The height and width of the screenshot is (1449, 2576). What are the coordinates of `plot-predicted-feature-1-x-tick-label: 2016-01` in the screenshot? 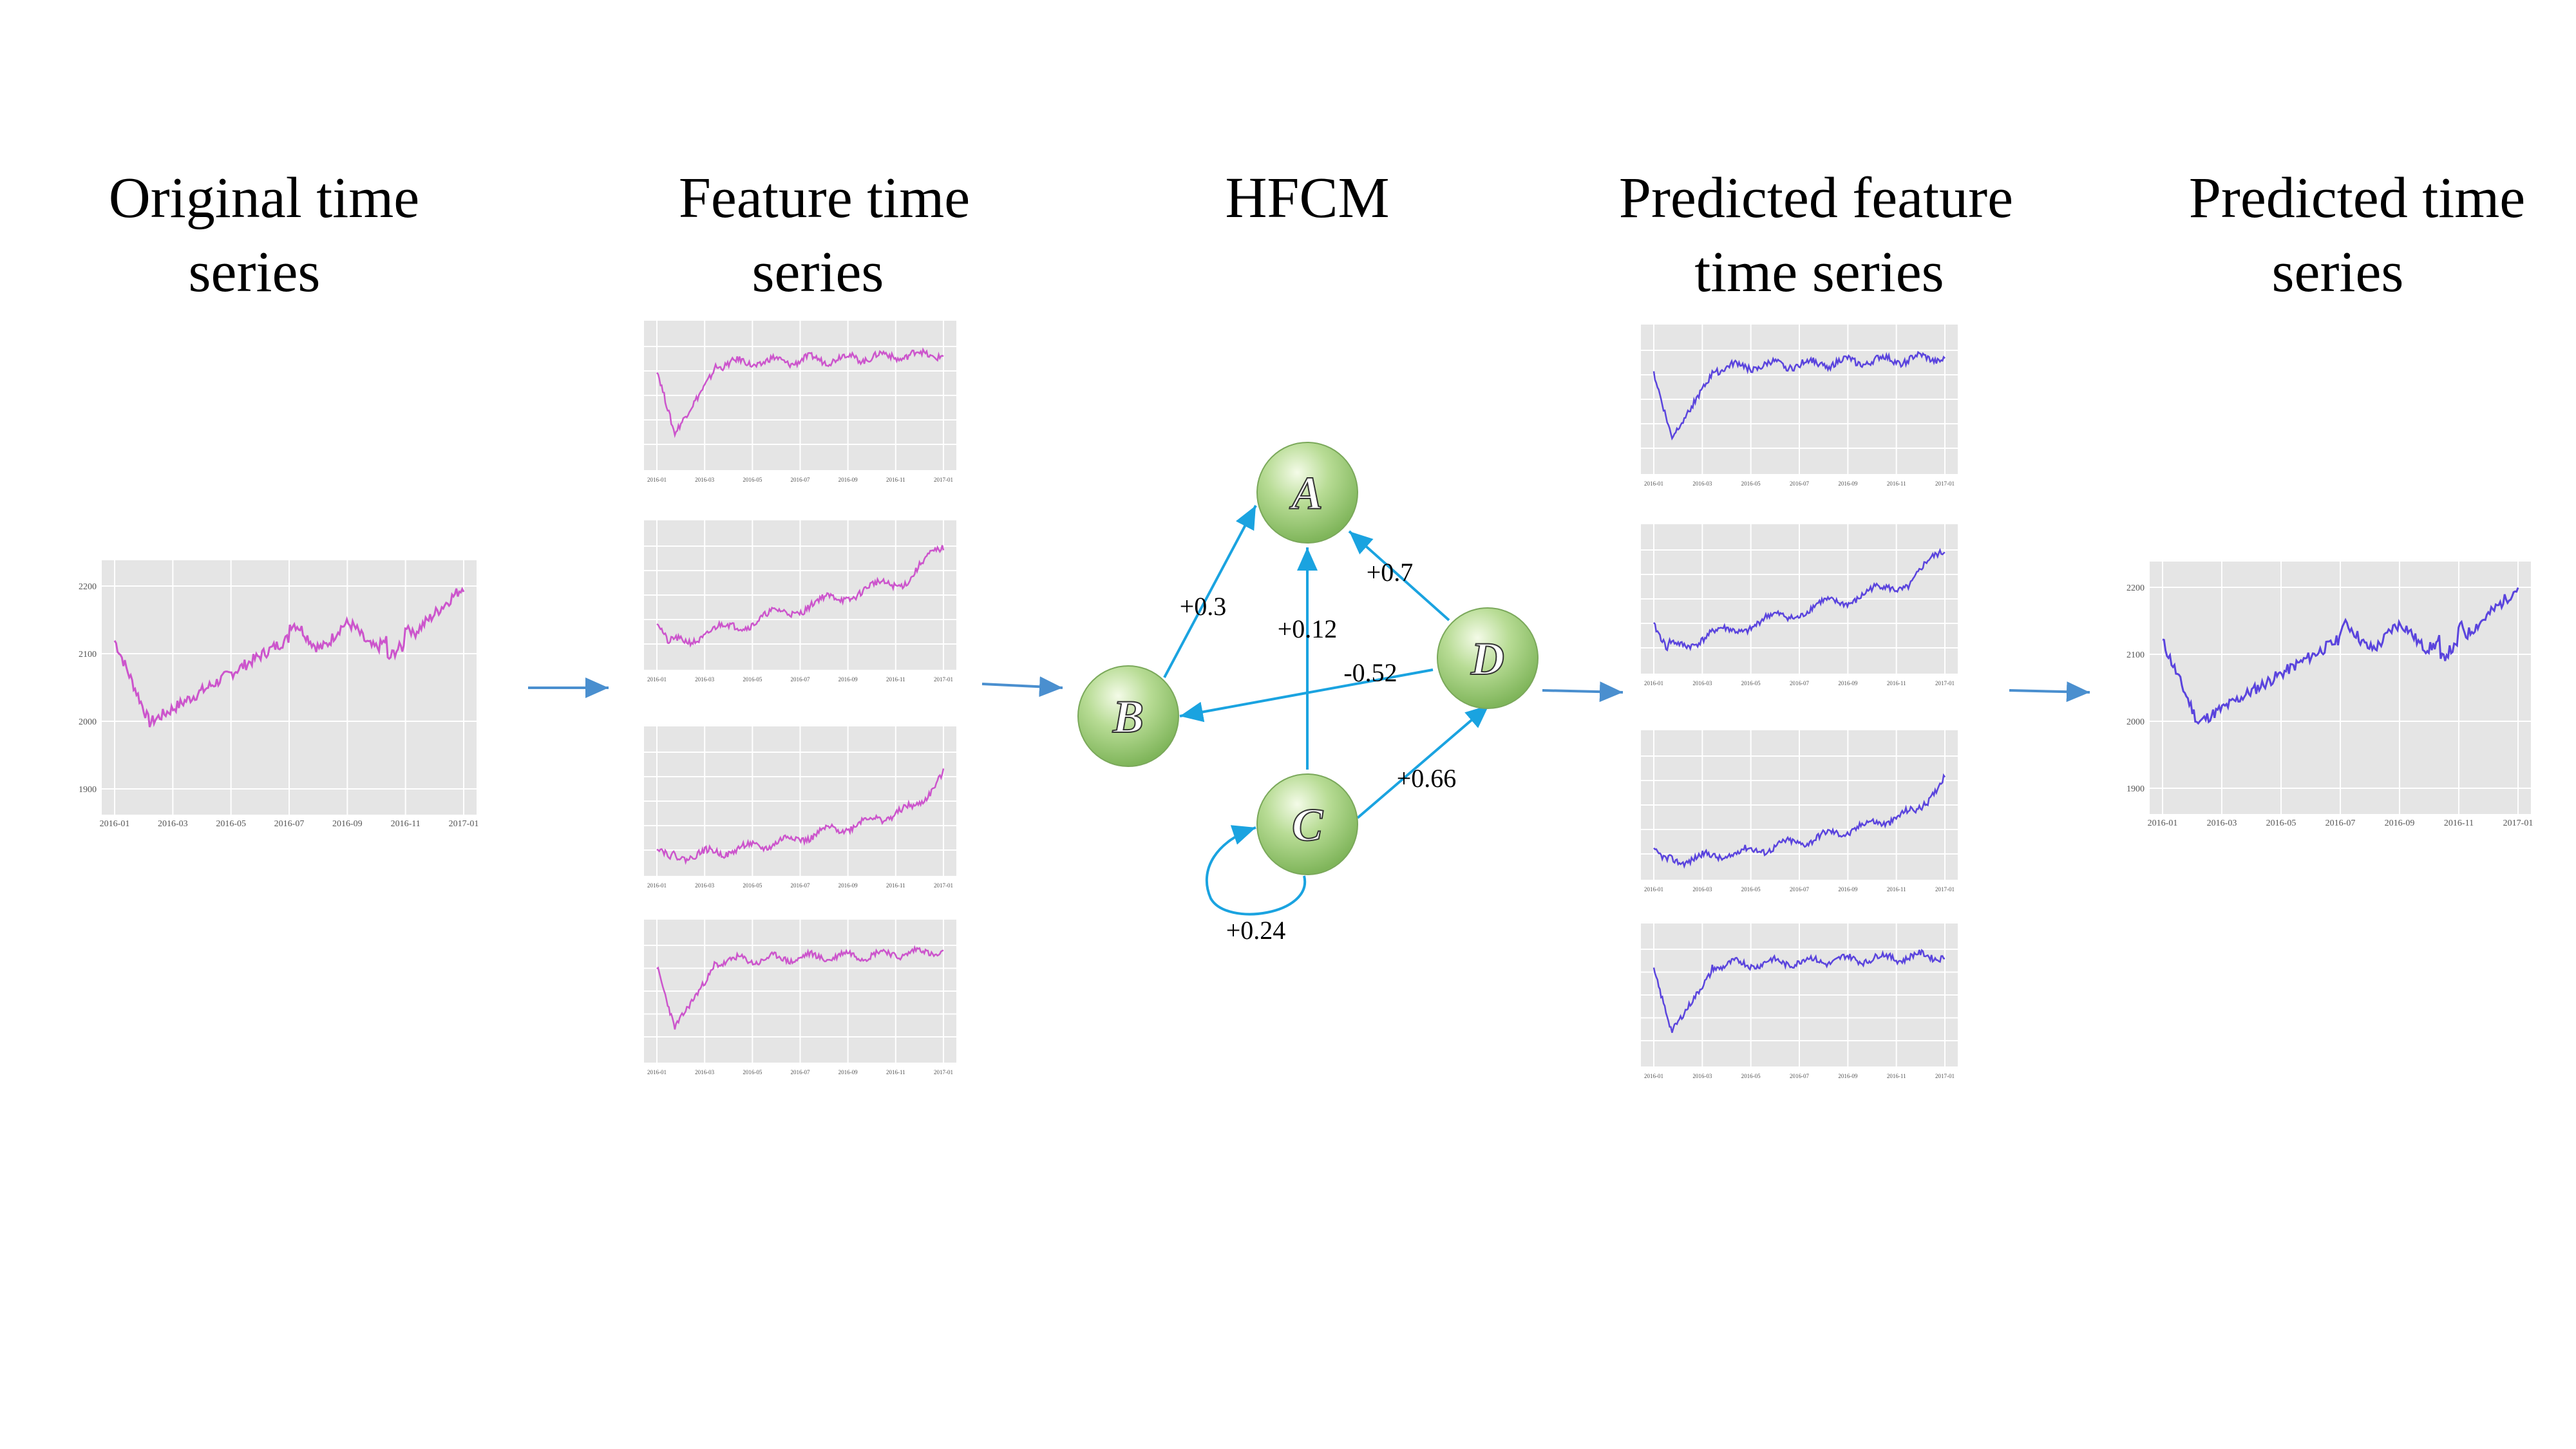 It's located at (1653, 483).